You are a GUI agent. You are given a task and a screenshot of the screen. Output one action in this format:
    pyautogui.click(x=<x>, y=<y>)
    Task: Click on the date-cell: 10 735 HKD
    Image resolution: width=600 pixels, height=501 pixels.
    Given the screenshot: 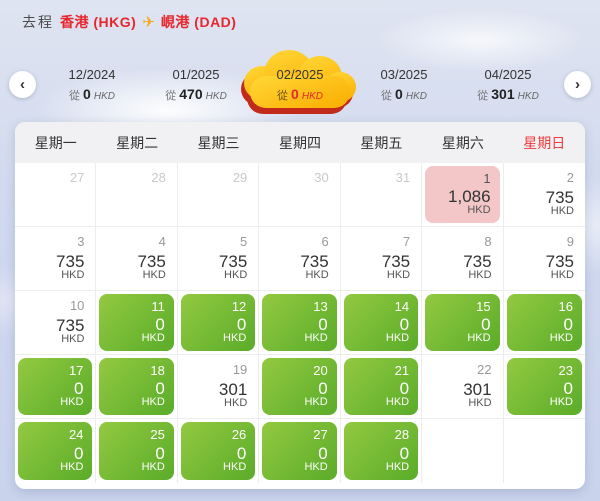 What is the action you would take?
    pyautogui.click(x=56, y=323)
    